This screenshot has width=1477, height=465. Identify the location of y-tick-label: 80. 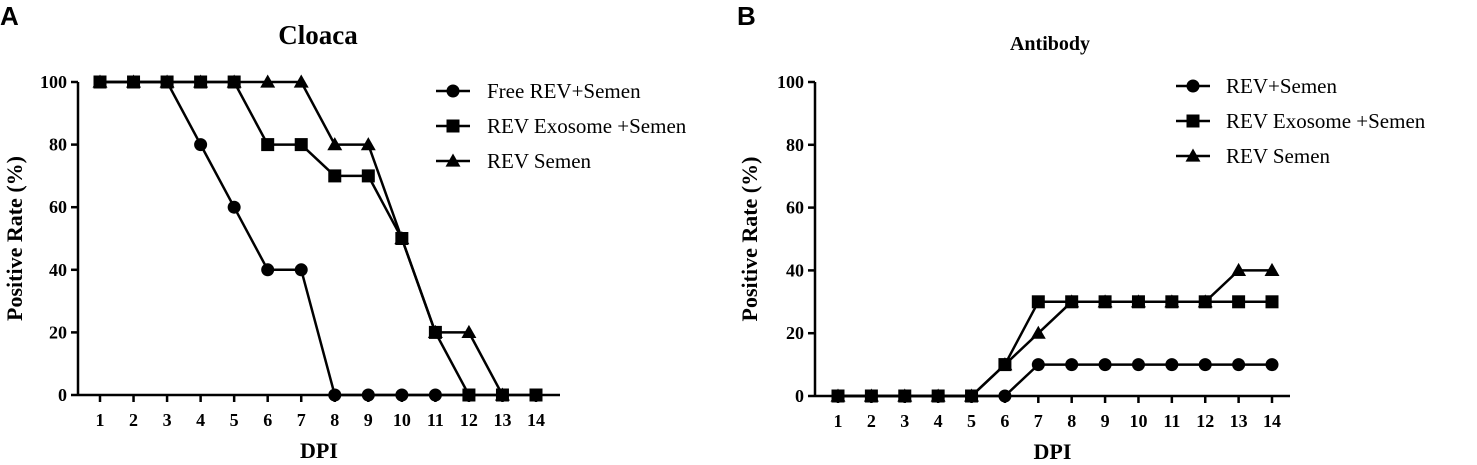
(58, 145).